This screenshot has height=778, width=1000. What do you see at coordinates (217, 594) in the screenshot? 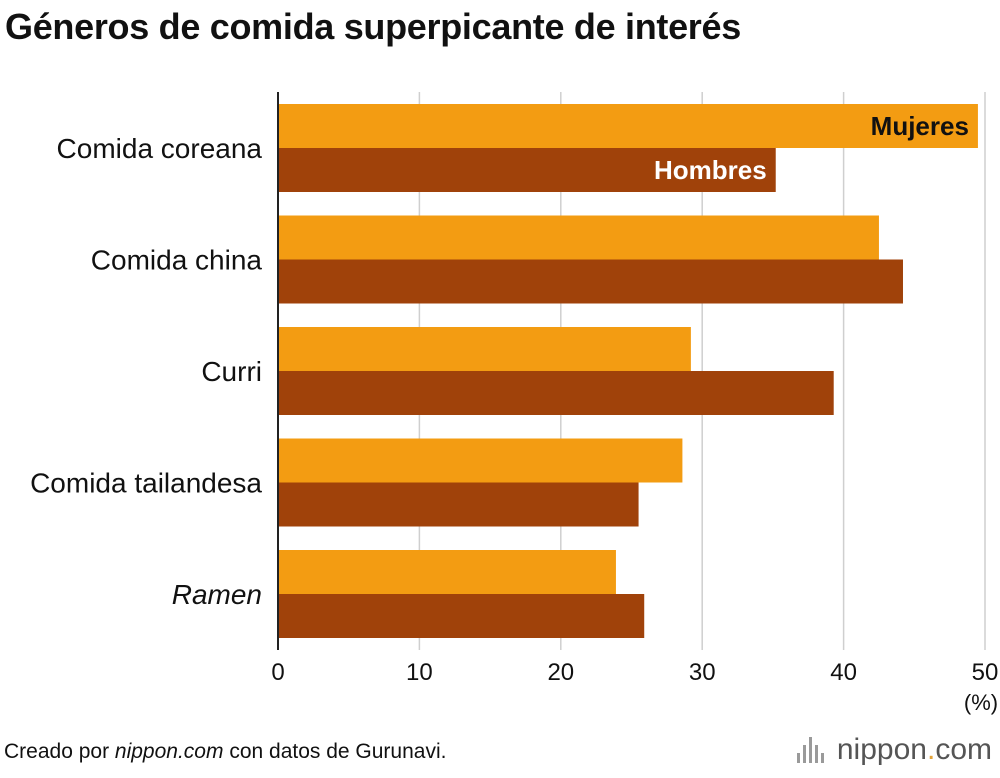
I see `category-label: Ramen` at bounding box center [217, 594].